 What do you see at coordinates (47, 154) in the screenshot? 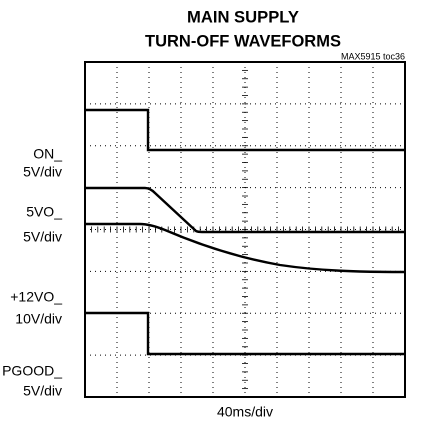
I see `channel-name: ON_` at bounding box center [47, 154].